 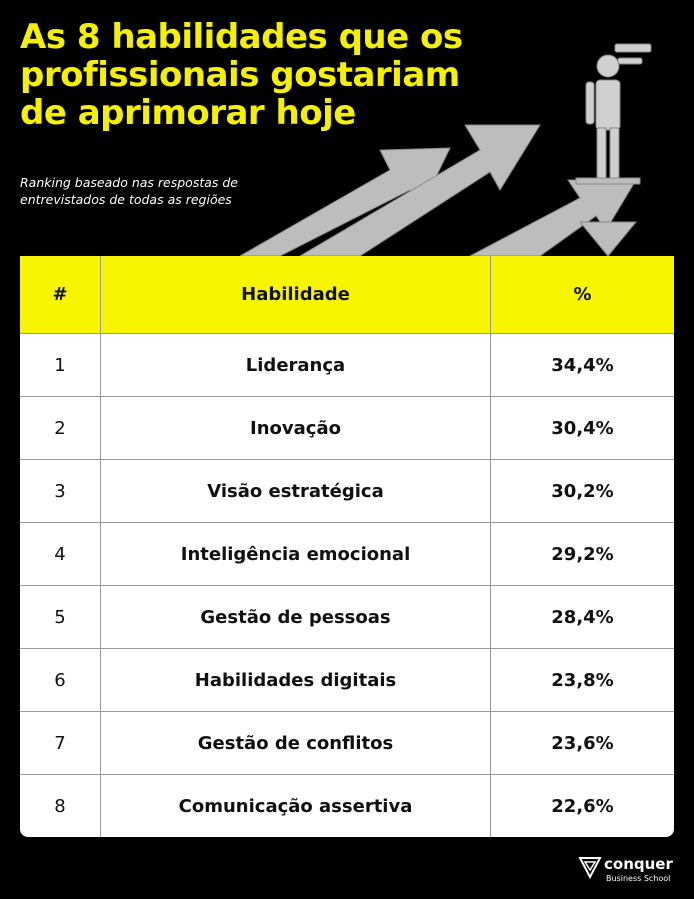 I want to click on table-cell: 30,4%, so click(x=582, y=428).